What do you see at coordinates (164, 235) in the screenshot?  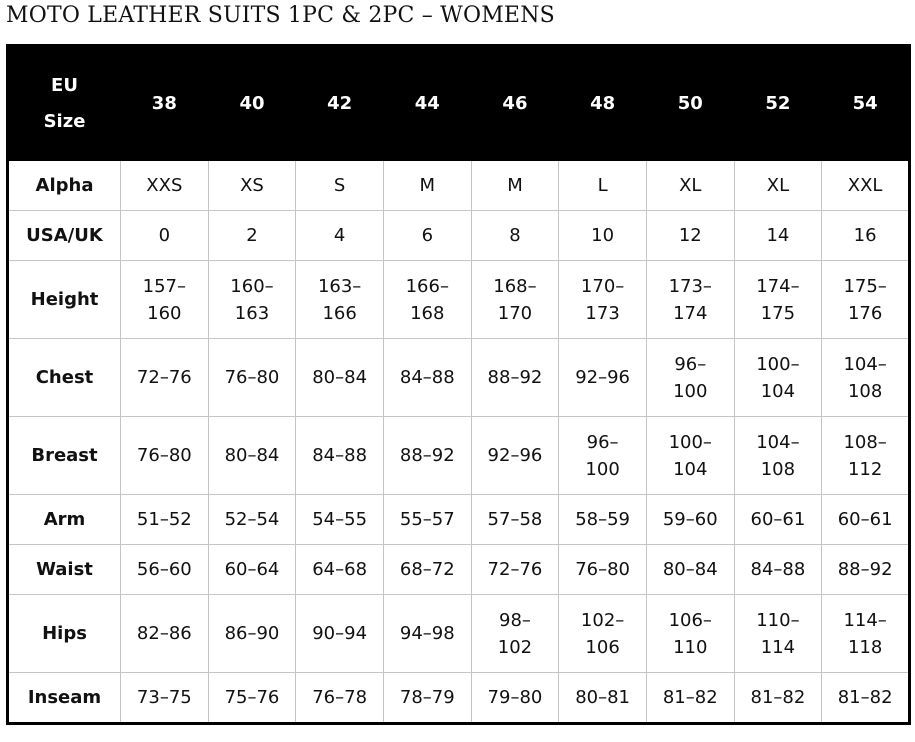 I see `cell-value: 0` at bounding box center [164, 235].